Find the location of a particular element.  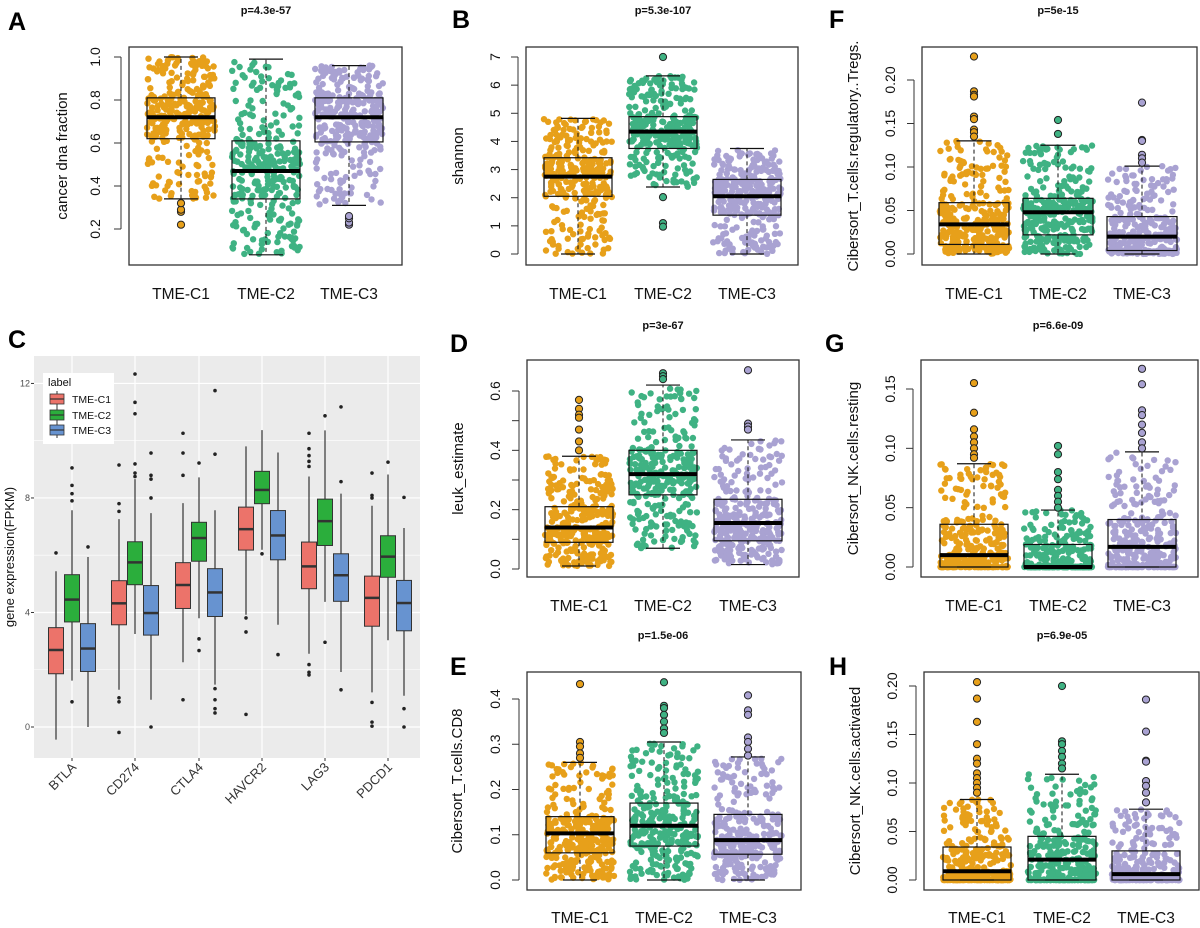

panel-letter-a: A is located at coordinates (17, 22).